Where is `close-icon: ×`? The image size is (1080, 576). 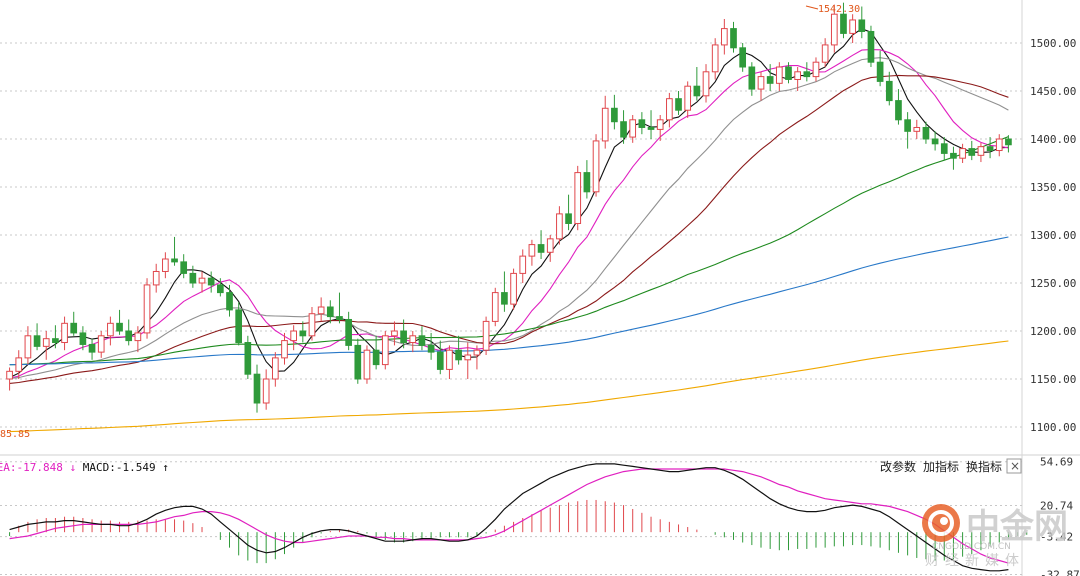 close-icon: × is located at coordinates (1015, 466).